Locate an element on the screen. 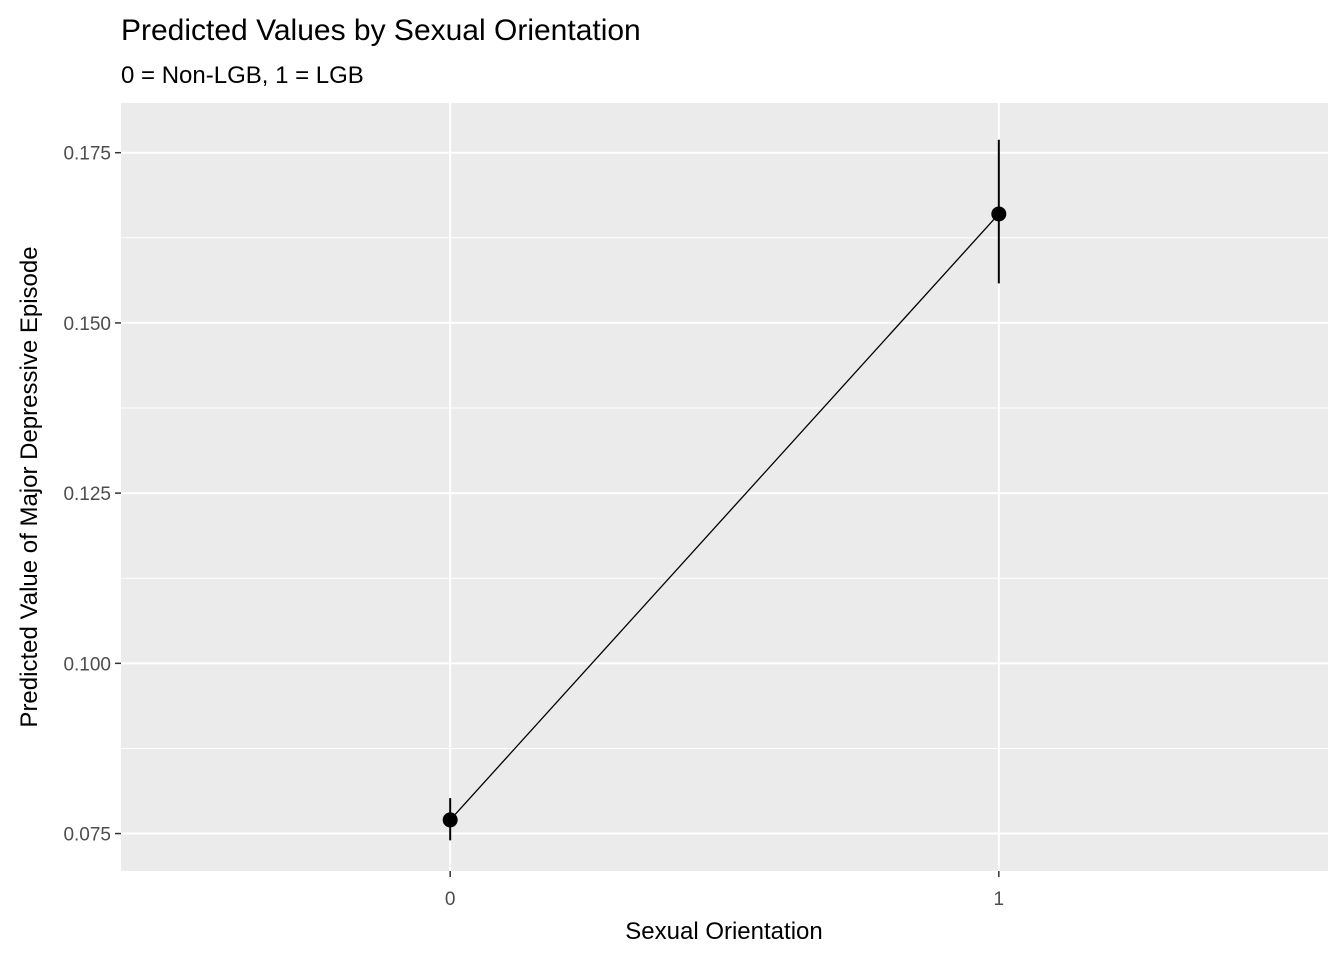 This screenshot has height=960, width=1344. x-tick-label: 0 is located at coordinates (450, 899).